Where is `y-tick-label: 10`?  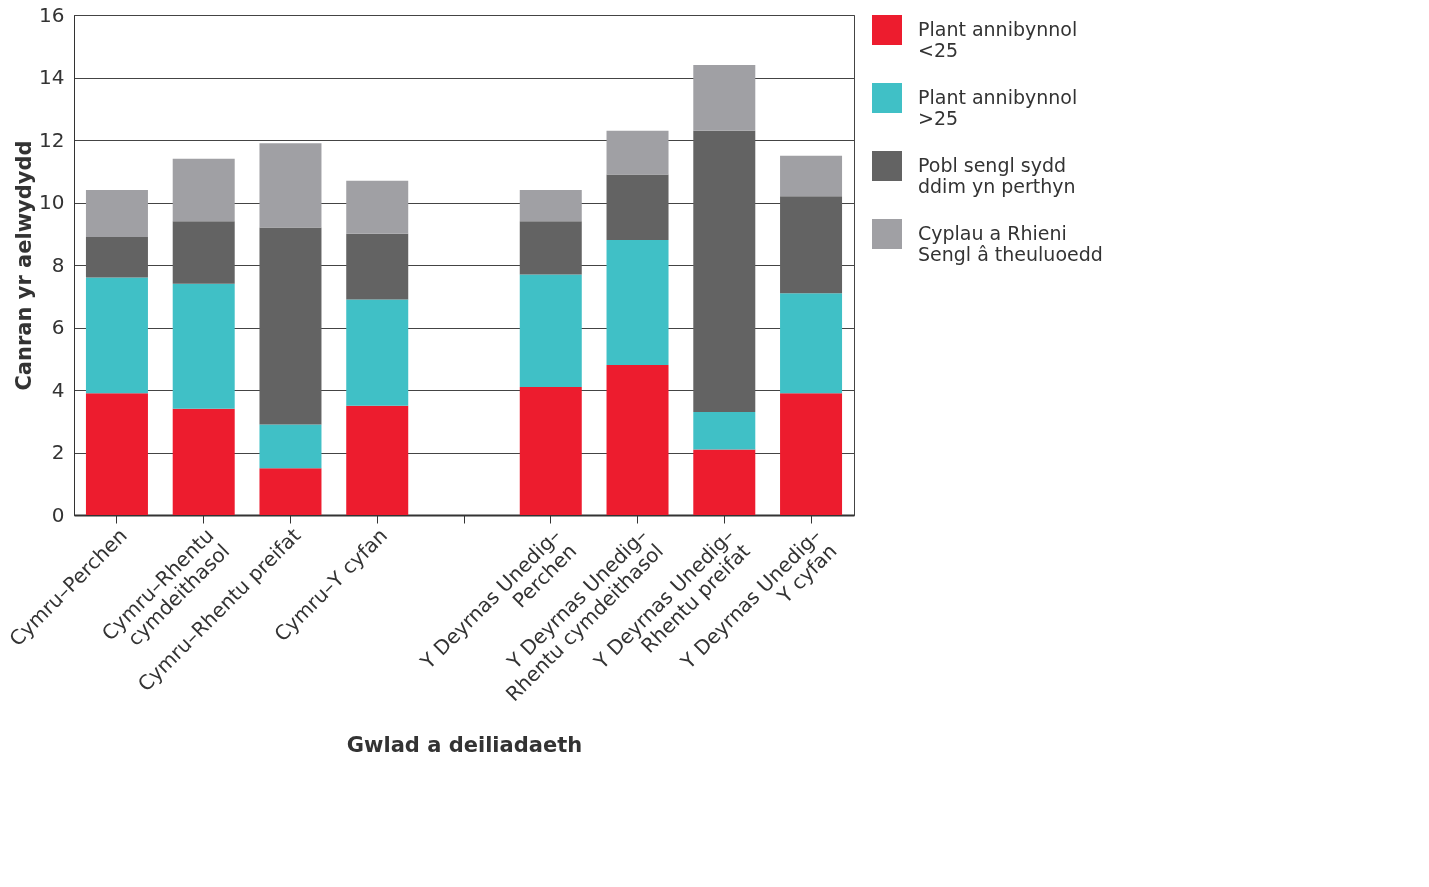 y-tick-label: 10 is located at coordinates (52, 202).